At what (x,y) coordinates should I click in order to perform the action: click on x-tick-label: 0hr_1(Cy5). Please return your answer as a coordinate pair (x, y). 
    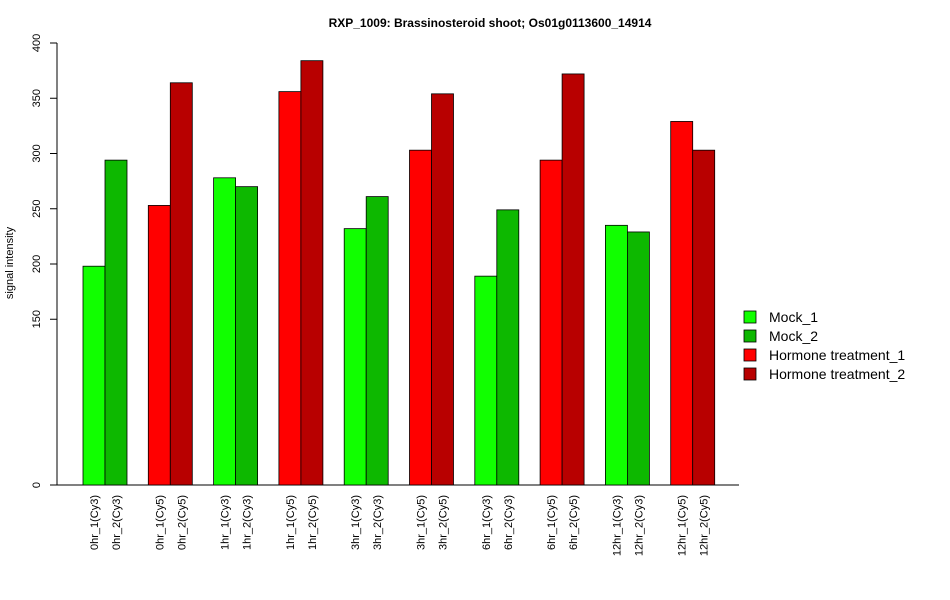
    Looking at the image, I should click on (160, 522).